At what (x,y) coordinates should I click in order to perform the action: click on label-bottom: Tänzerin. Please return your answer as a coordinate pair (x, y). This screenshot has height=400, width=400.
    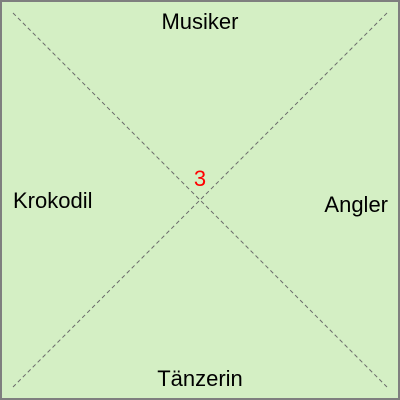
    Looking at the image, I should click on (200, 378).